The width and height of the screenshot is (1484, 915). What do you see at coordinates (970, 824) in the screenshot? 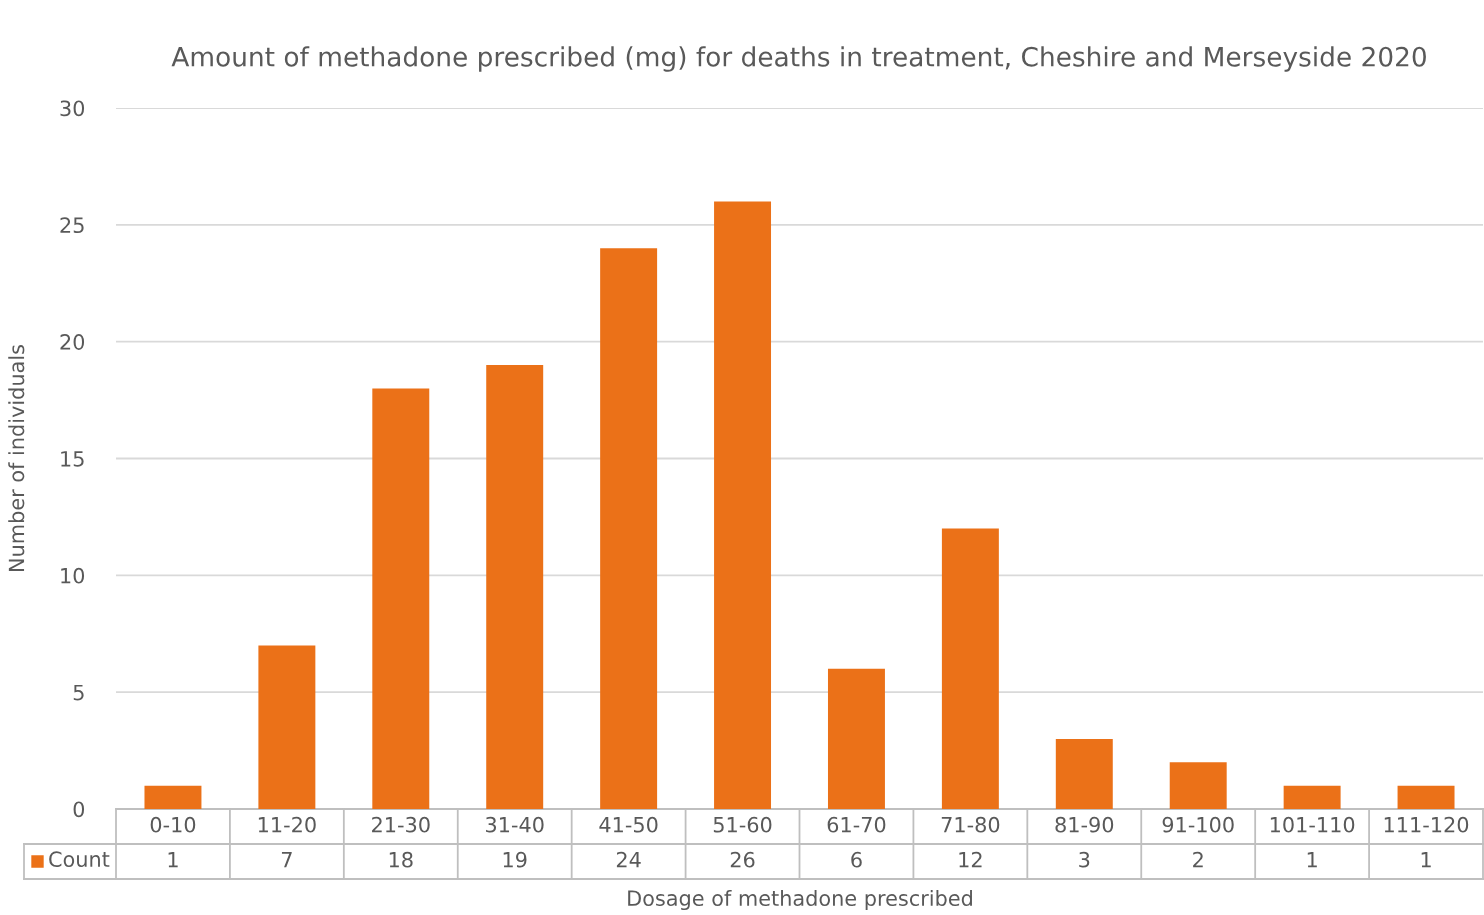
I see `x-tick-label: 71-80` at bounding box center [970, 824].